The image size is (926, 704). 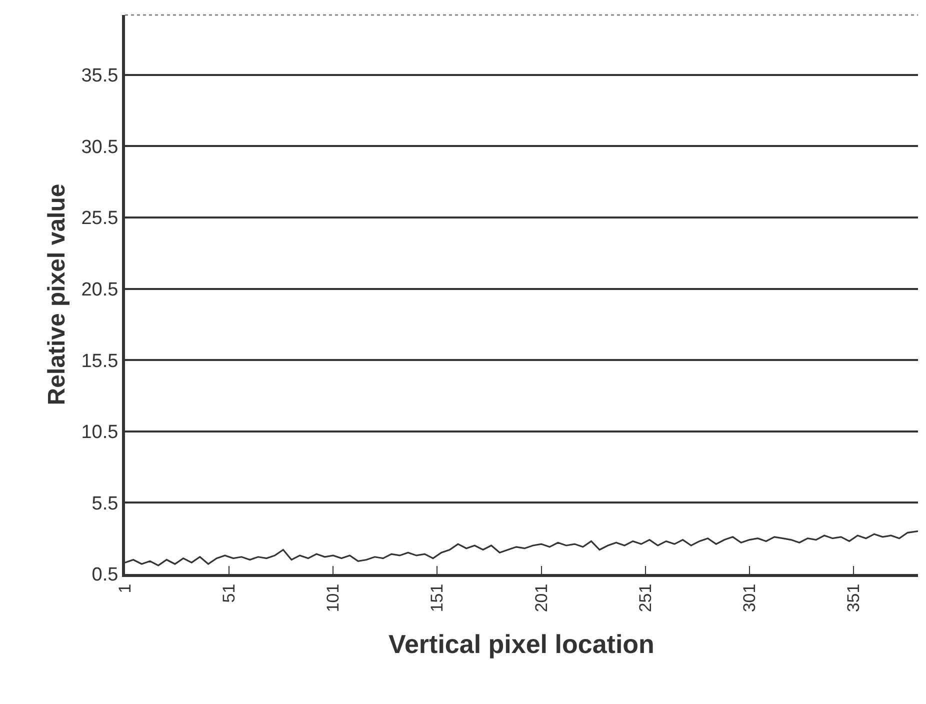 I want to click on x-tick-label: 251, so click(x=645, y=598).